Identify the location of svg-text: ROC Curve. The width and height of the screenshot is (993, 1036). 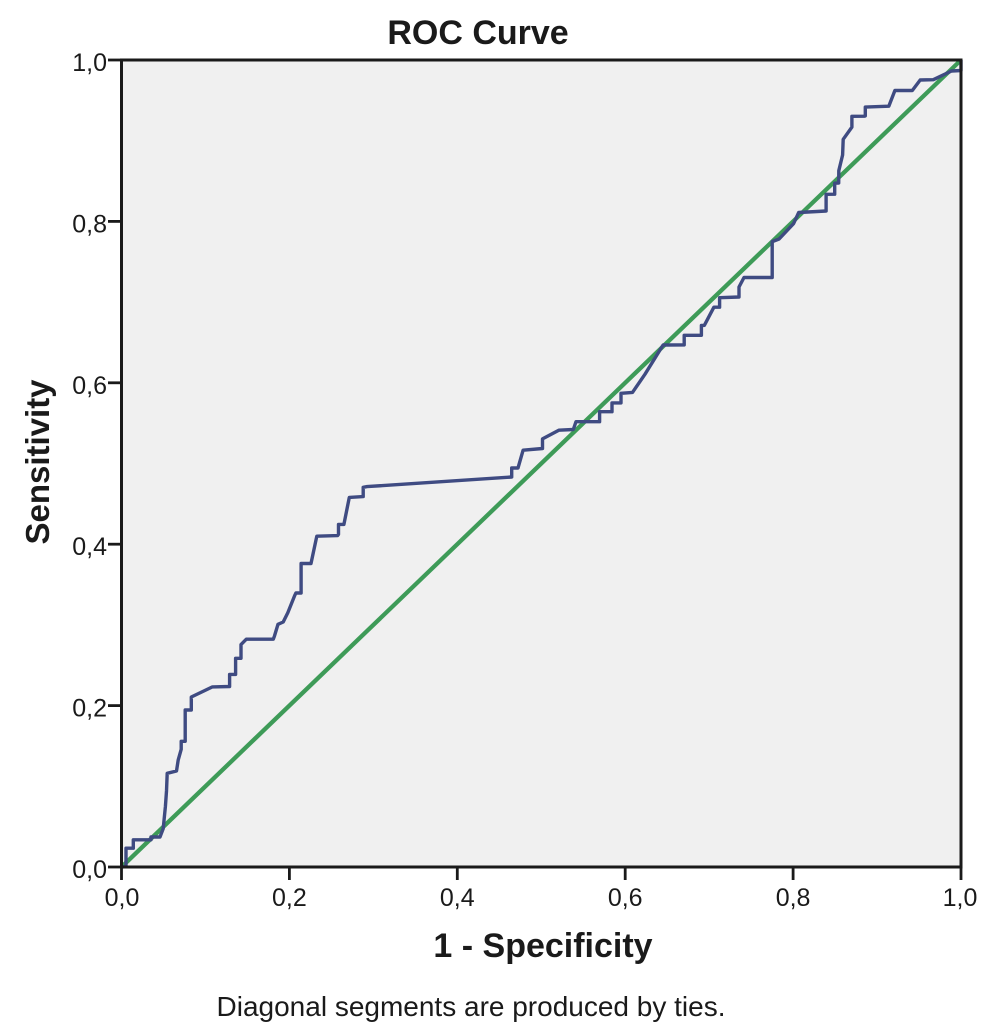
(477, 33).